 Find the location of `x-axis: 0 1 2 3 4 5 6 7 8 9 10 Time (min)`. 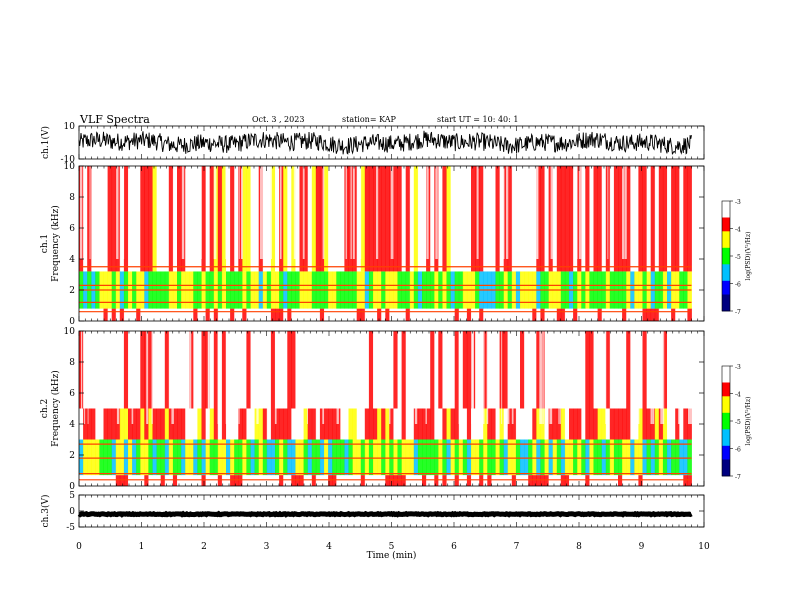

x-axis: 0 1 2 3 4 5 6 7 8 9 10 Time (min) is located at coordinates (393, 551).